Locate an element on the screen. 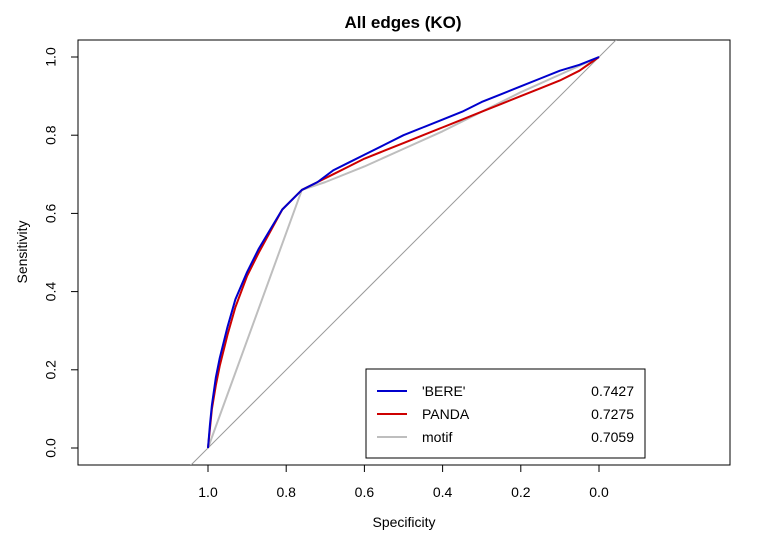 This screenshot has height=543, width=771. x-tick-label: 0.0 is located at coordinates (599, 492).